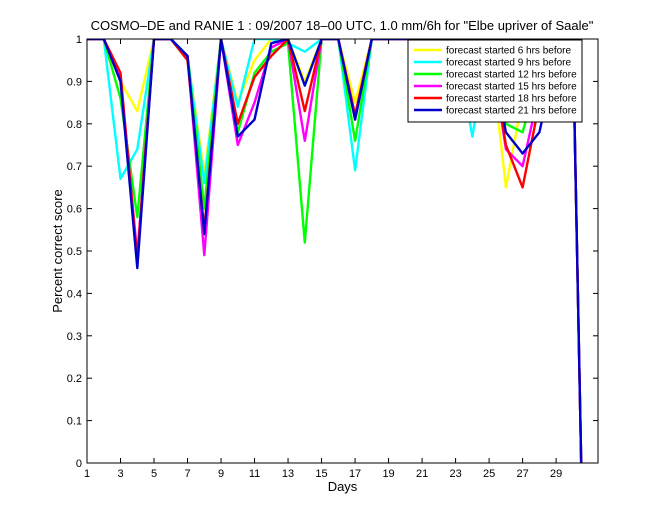  Describe the element at coordinates (57, 251) in the screenshot. I see `y-axis-title: Percent correct score` at that location.